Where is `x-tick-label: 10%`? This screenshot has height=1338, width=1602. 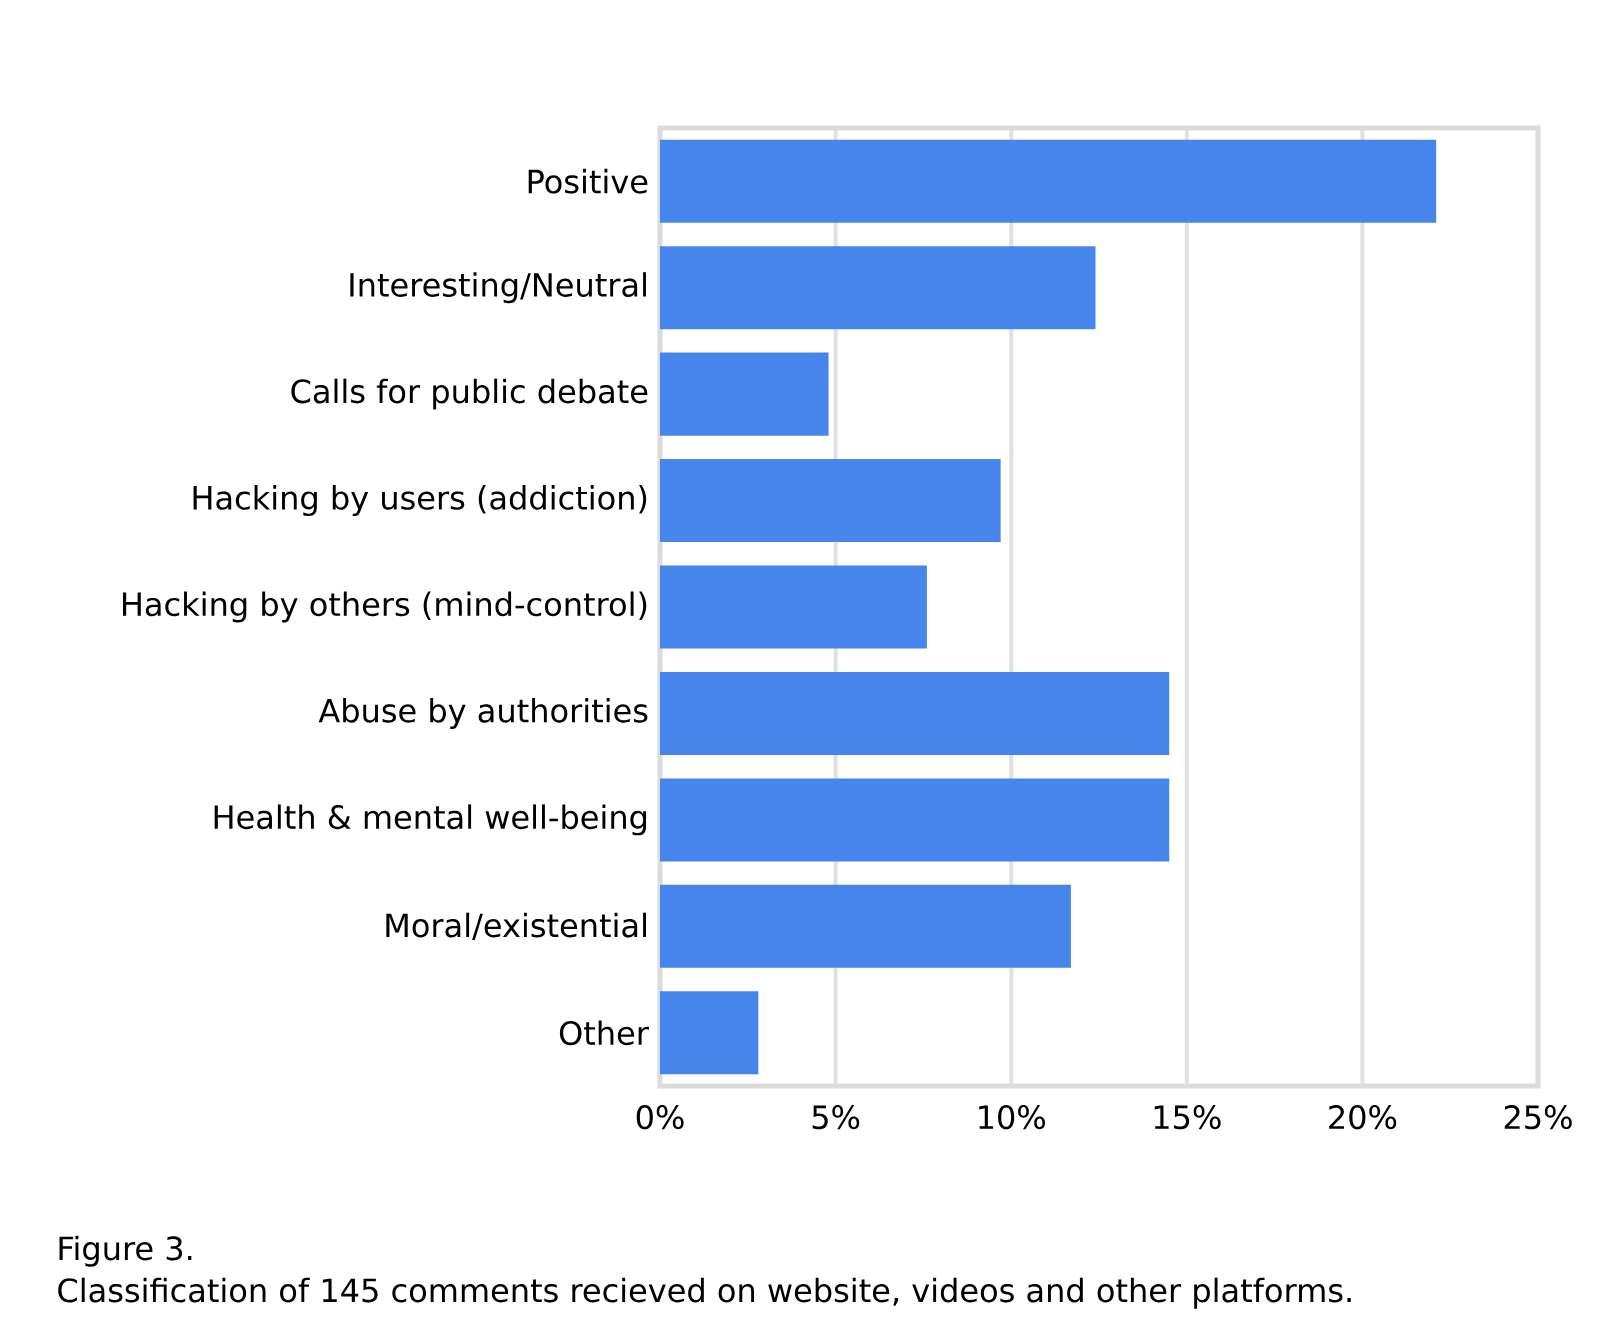 x-tick-label: 10% is located at coordinates (1012, 1117).